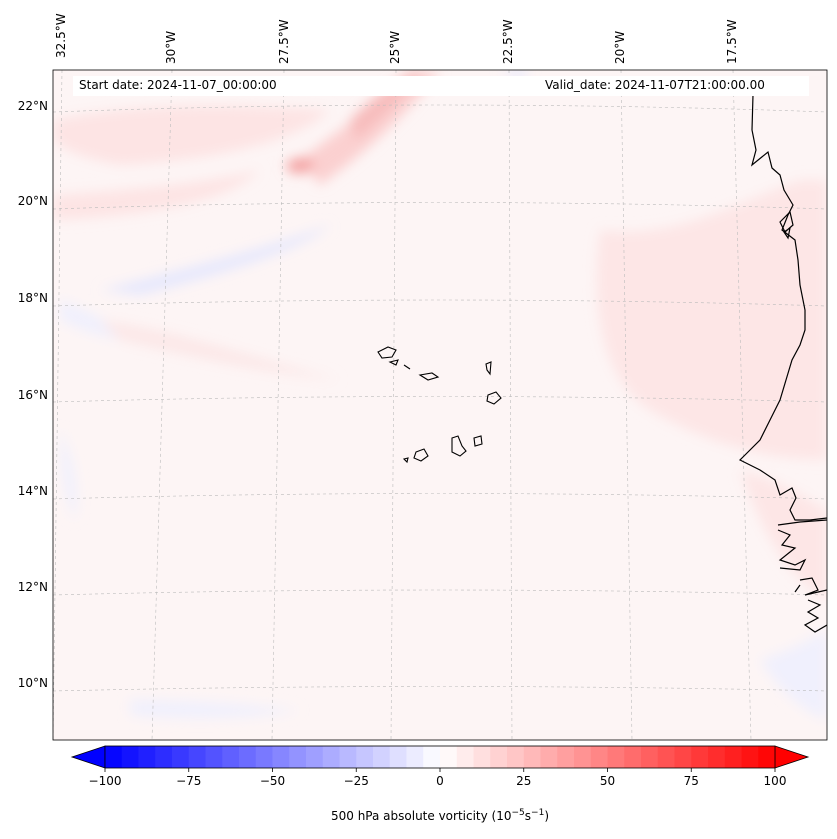 This screenshot has height=839, width=837. I want to click on colorbar-label-exp: −1, so click(538, 813).